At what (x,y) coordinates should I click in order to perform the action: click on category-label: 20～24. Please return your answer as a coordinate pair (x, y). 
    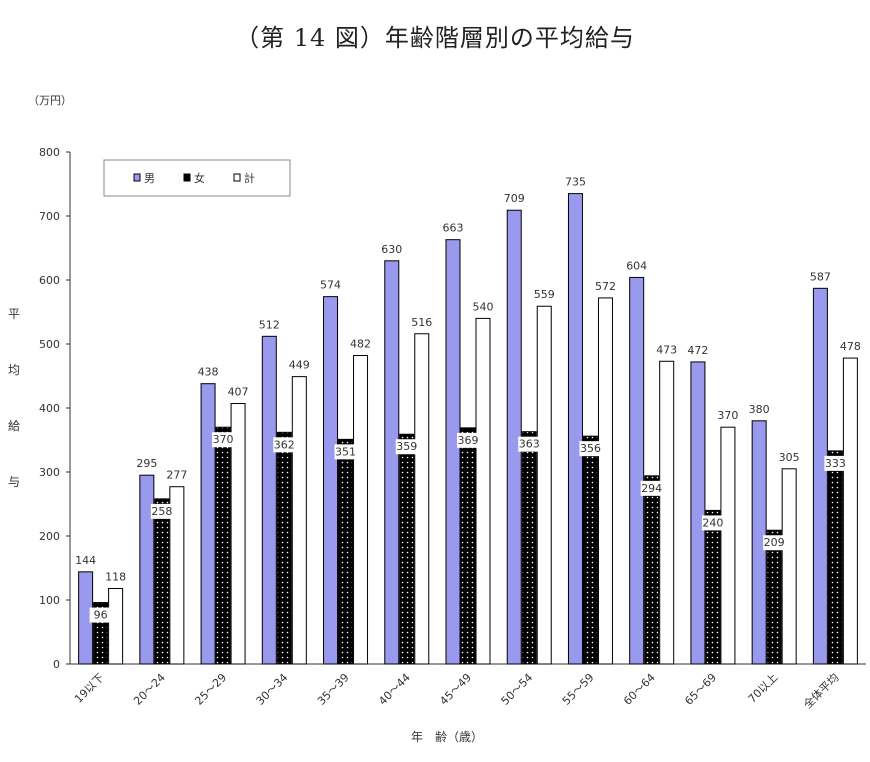
    Looking at the image, I should click on (149, 689).